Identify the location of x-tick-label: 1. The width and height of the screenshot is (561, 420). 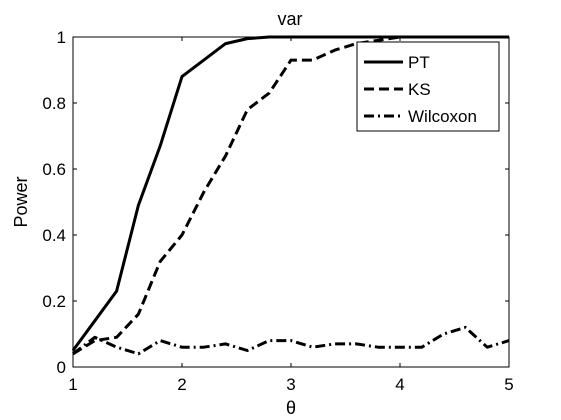
(72, 384).